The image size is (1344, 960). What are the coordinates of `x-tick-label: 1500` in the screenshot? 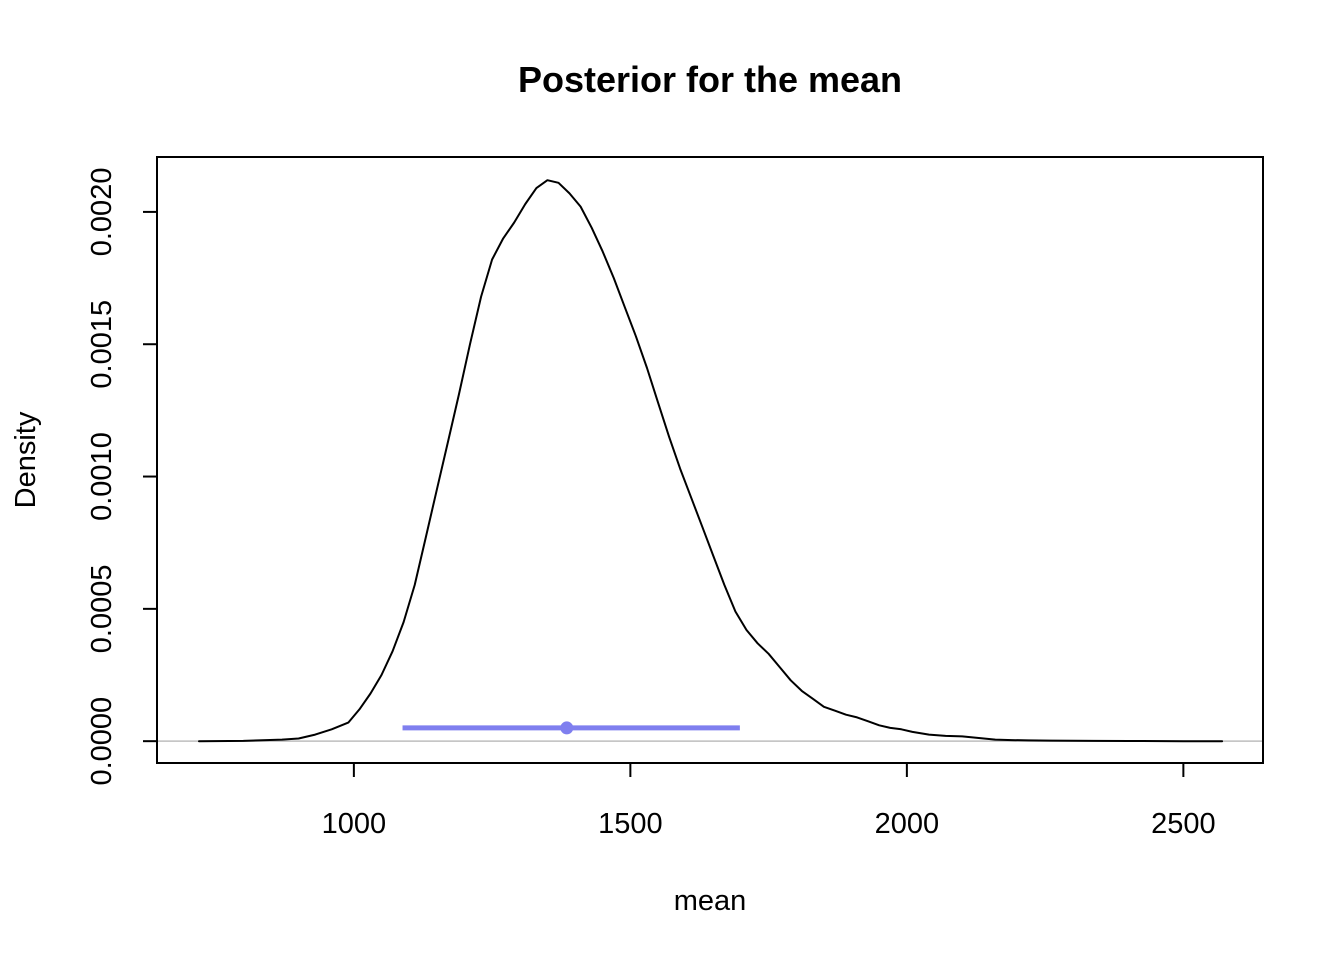 It's located at (630, 824).